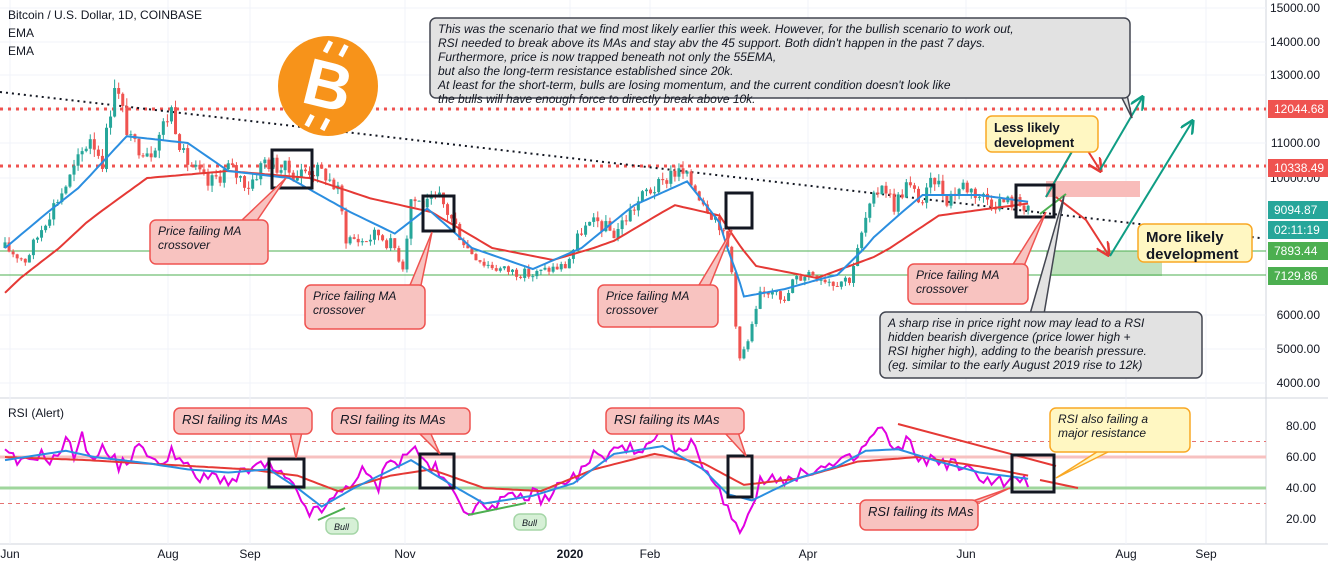  I want to click on price-fail-callout-3-box, so click(658, 306).